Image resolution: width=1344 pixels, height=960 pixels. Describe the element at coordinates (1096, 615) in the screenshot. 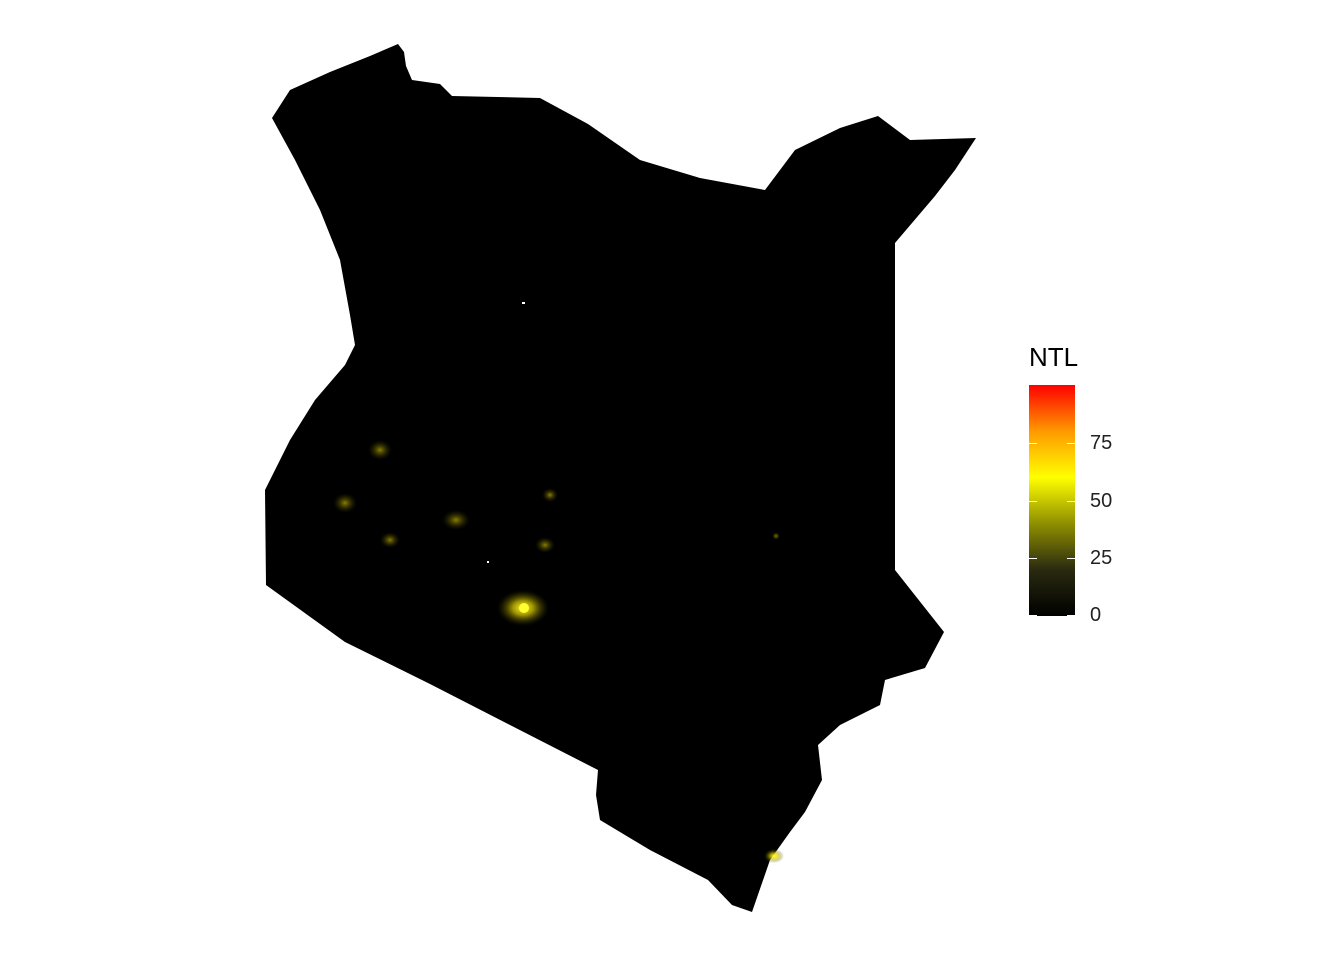

I see `legend-tick-label: 0` at that location.